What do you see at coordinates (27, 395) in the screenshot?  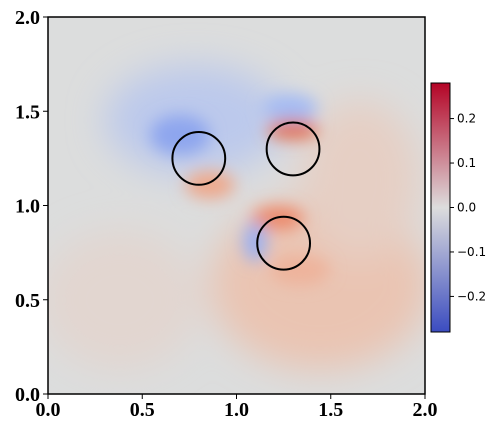 I see `y-tick-label: 0.0` at bounding box center [27, 395].